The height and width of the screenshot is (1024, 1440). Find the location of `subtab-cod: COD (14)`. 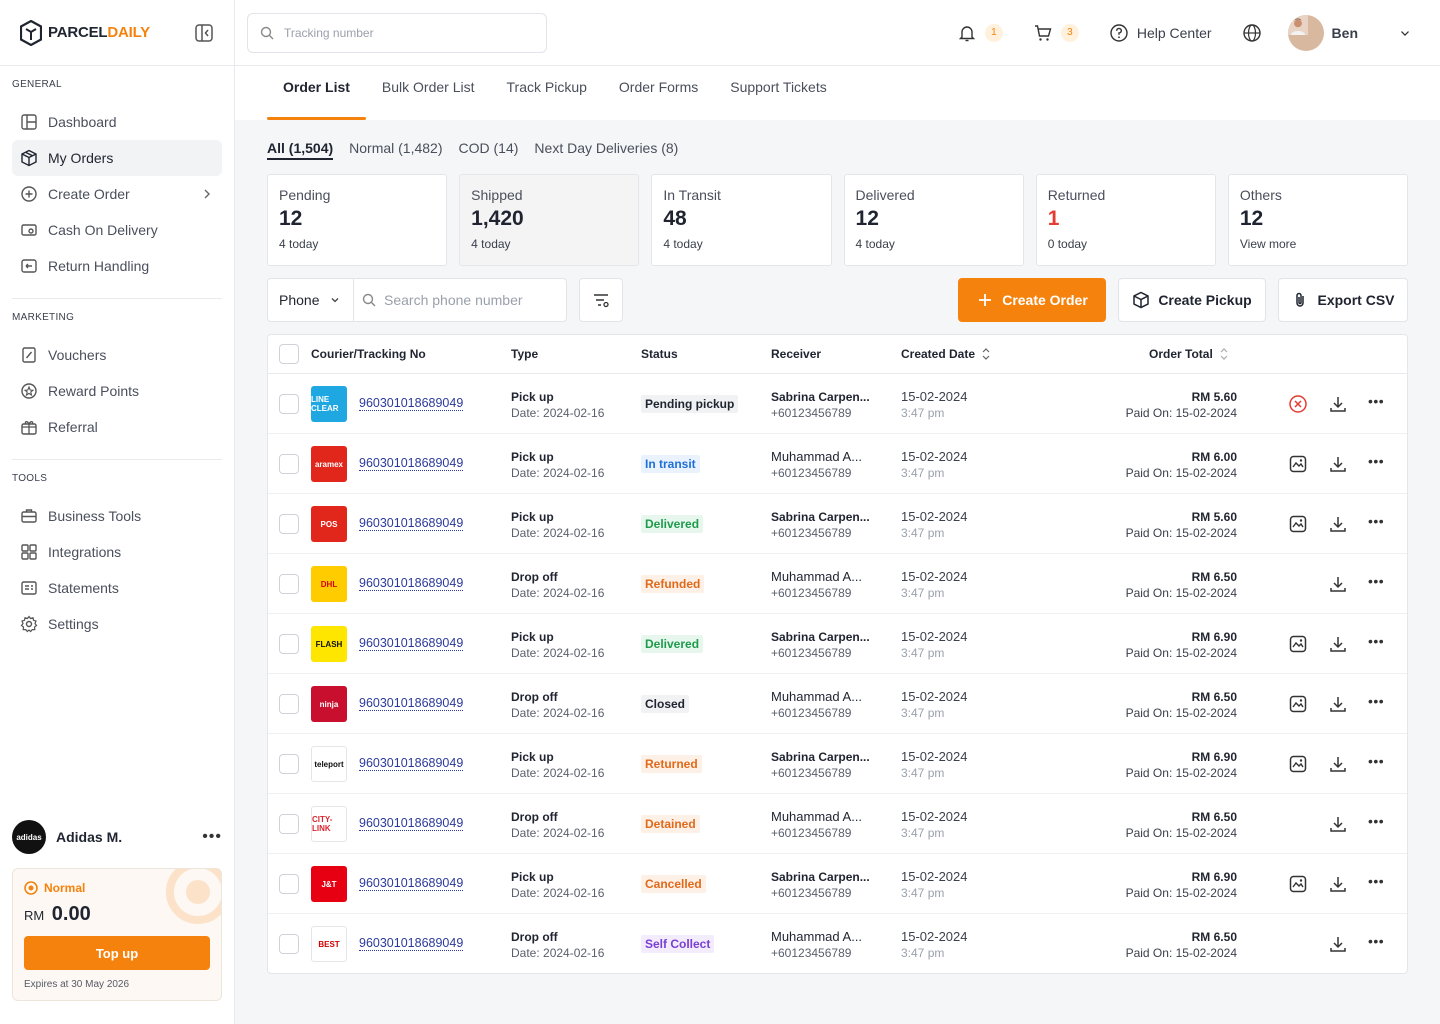

subtab-cod: COD (14) is located at coordinates (488, 148).